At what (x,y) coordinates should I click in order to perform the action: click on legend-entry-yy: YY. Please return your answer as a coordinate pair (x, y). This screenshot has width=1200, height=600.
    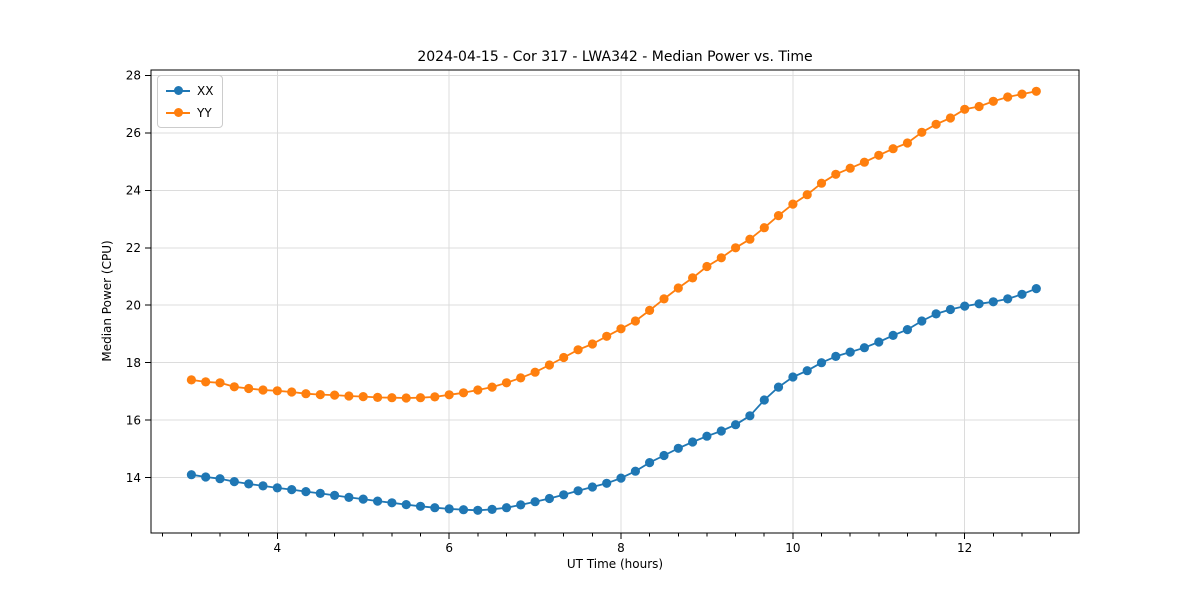
    Looking at the image, I should click on (189, 112).